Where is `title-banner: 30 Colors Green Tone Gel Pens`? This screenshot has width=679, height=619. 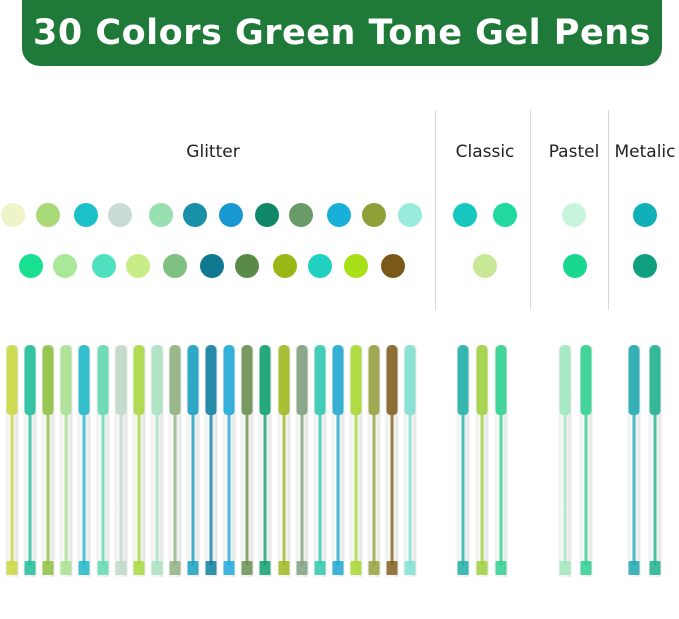 title-banner: 30 Colors Green Tone Gel Pens is located at coordinates (342, 33).